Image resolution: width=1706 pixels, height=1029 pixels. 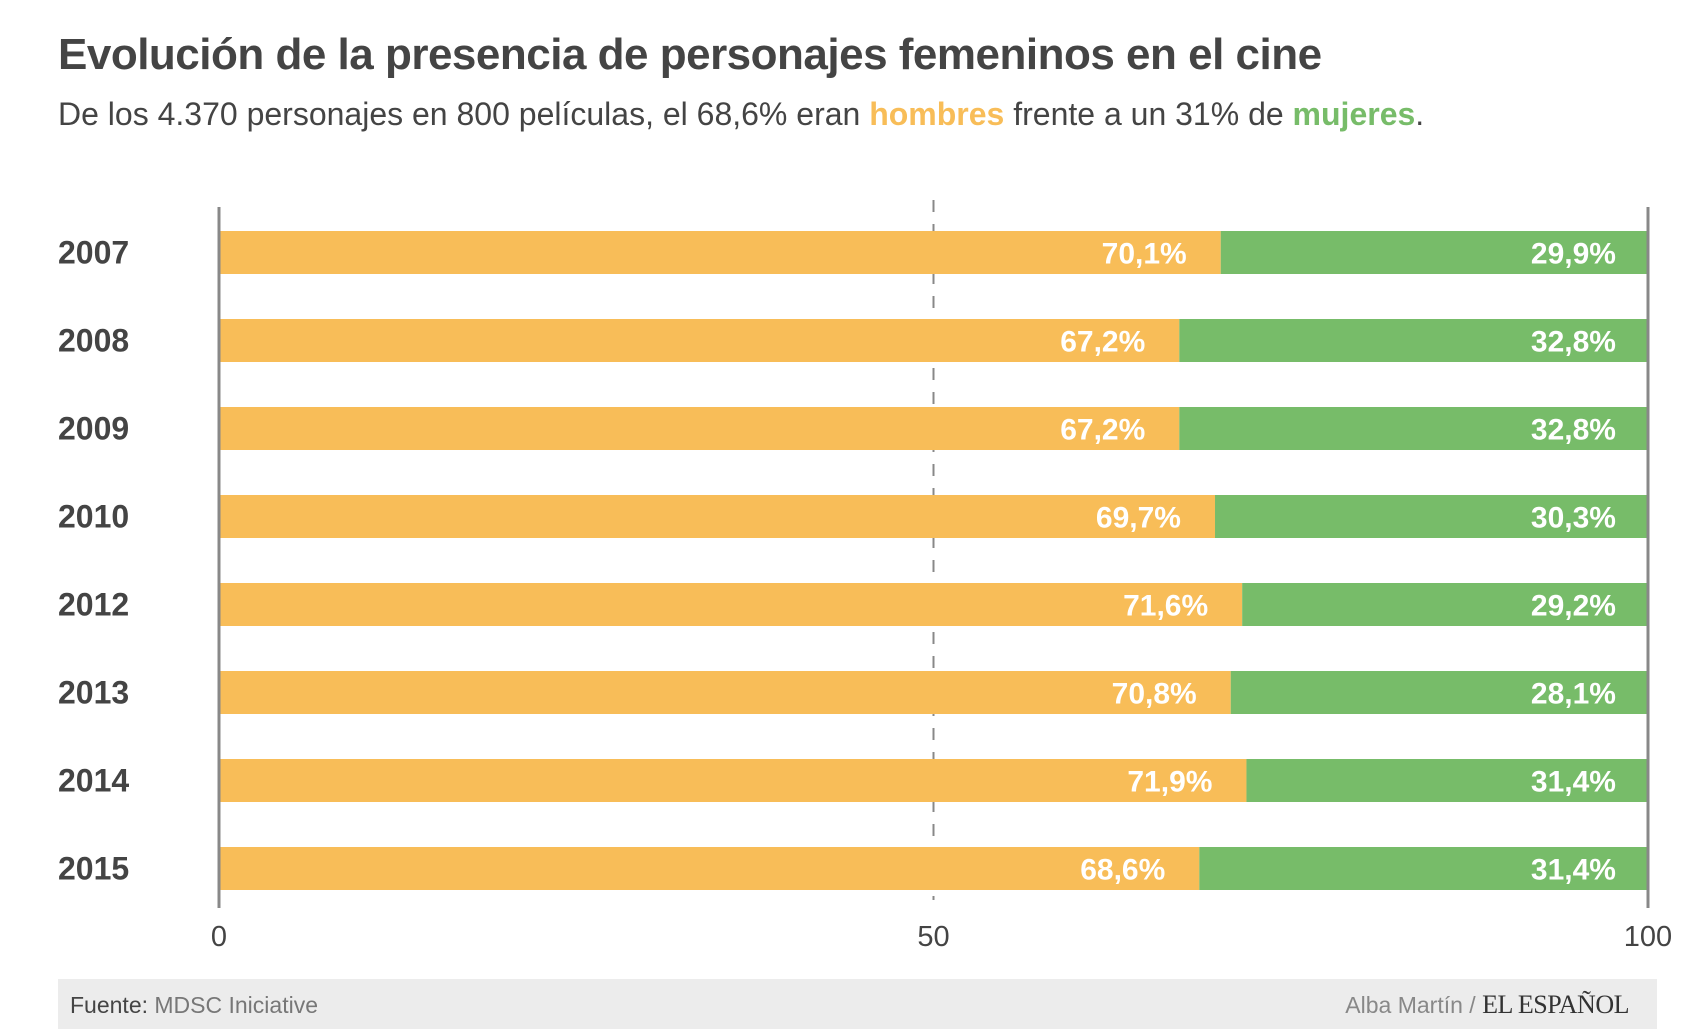 What do you see at coordinates (933, 937) in the screenshot?
I see `x-tick-label: 50` at bounding box center [933, 937].